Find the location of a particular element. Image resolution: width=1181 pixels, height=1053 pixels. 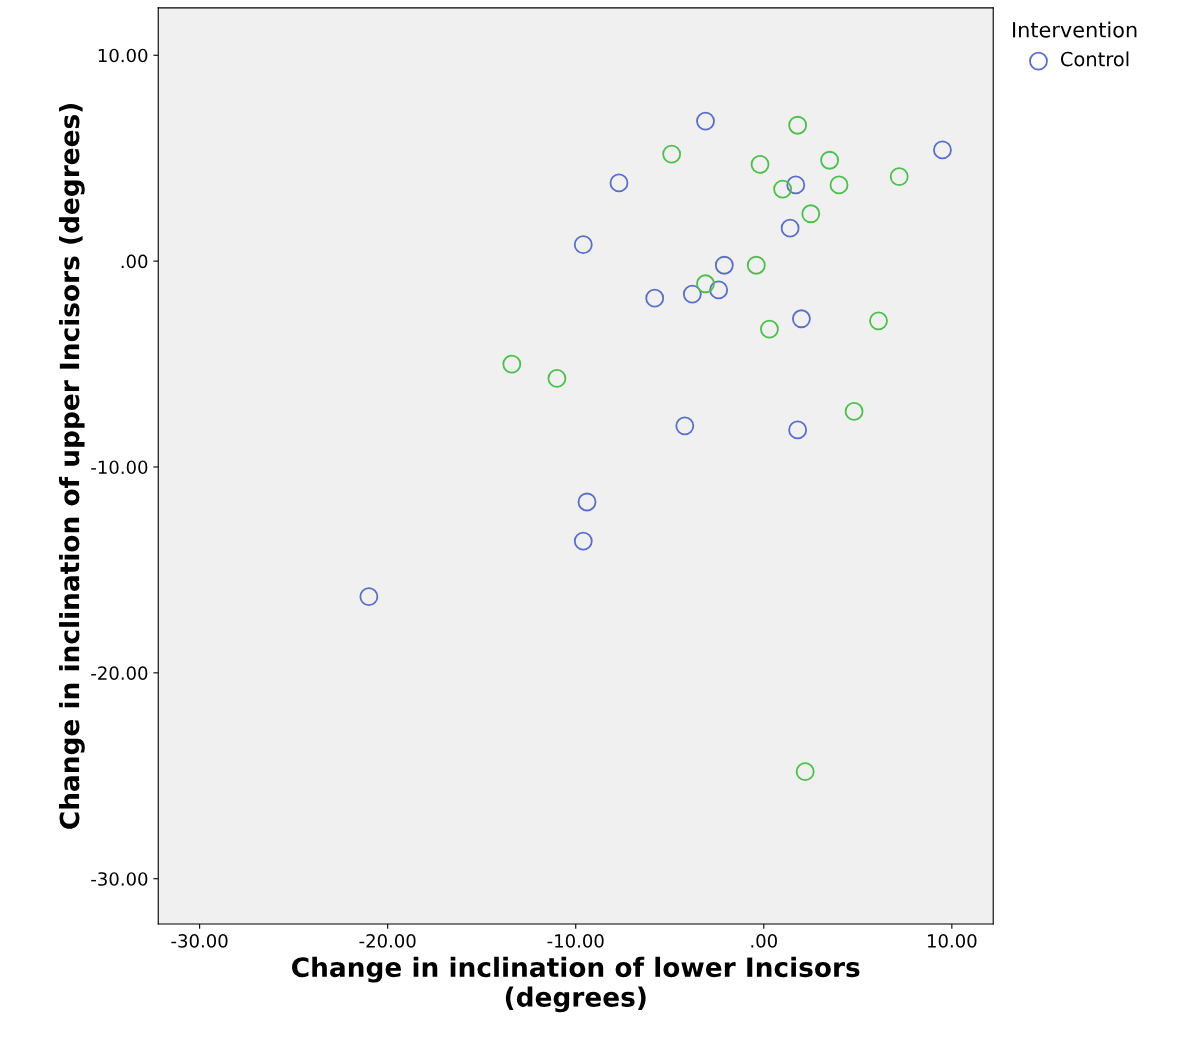

x-tick-label: 10.00 is located at coordinates (952, 941).